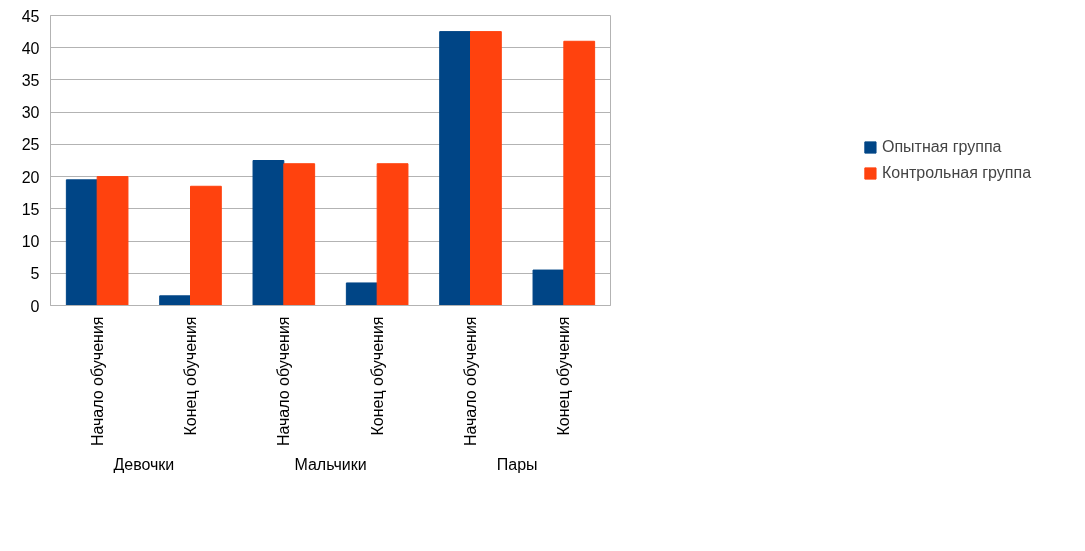  Describe the element at coordinates (941, 147) in the screenshot. I see `legend-label: Опытная группа` at that location.